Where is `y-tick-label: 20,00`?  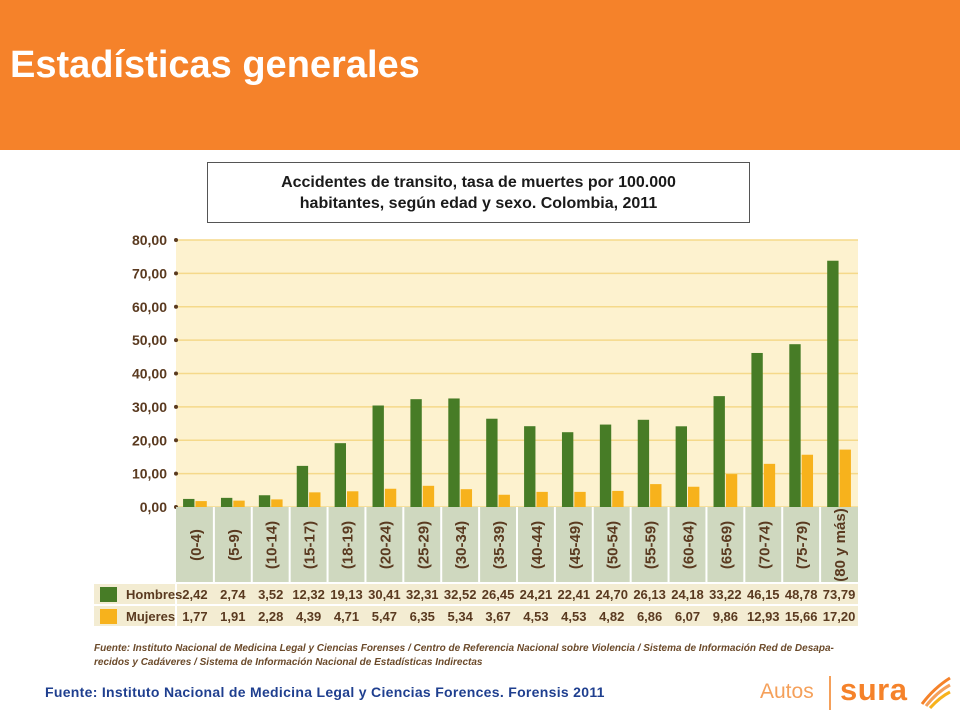
y-tick-label: 20,00 is located at coordinates (149, 440).